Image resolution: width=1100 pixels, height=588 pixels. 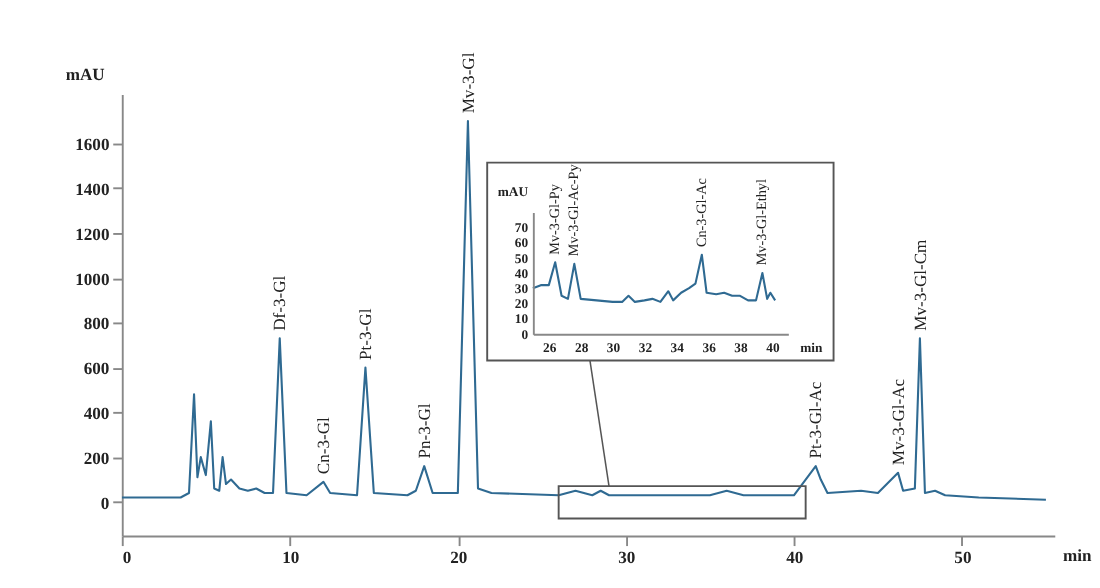 What do you see at coordinates (795, 557) in the screenshot?
I see `x-tick-label: 40` at bounding box center [795, 557].